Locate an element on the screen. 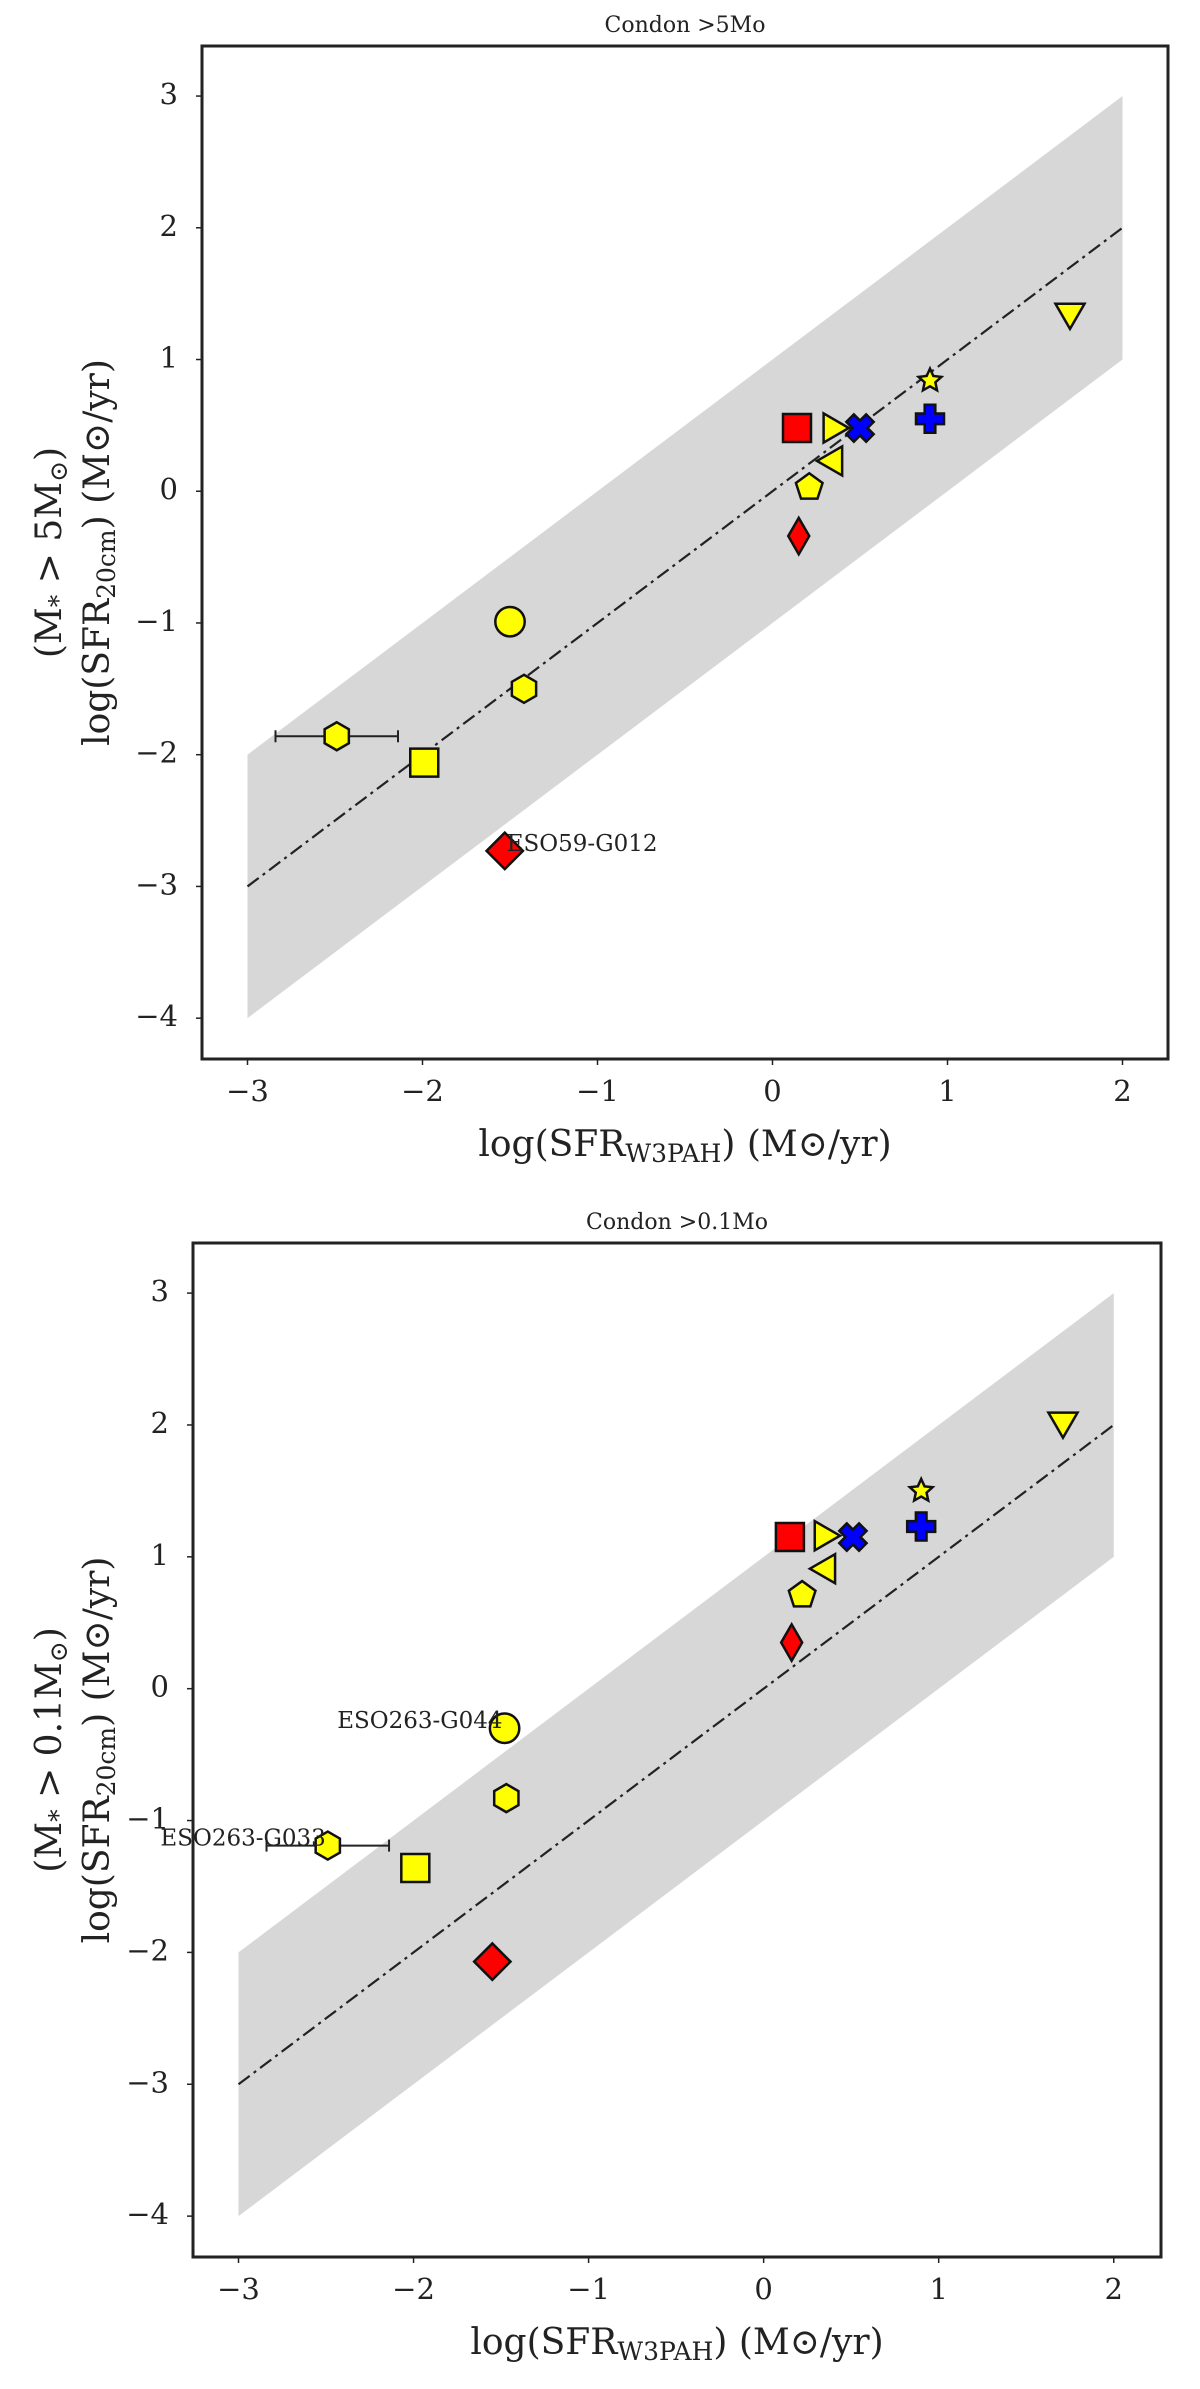 This screenshot has width=1200, height=2389. axis-label-part: > 0.1M is located at coordinates (49, 1735).